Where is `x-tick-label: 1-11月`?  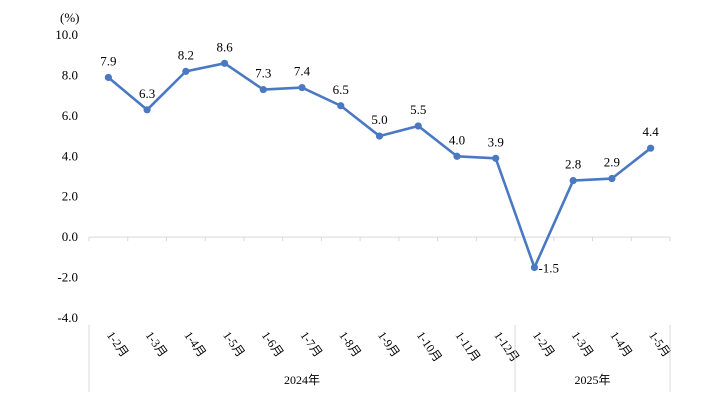 x-tick-label: 1-11月 is located at coordinates (468, 347).